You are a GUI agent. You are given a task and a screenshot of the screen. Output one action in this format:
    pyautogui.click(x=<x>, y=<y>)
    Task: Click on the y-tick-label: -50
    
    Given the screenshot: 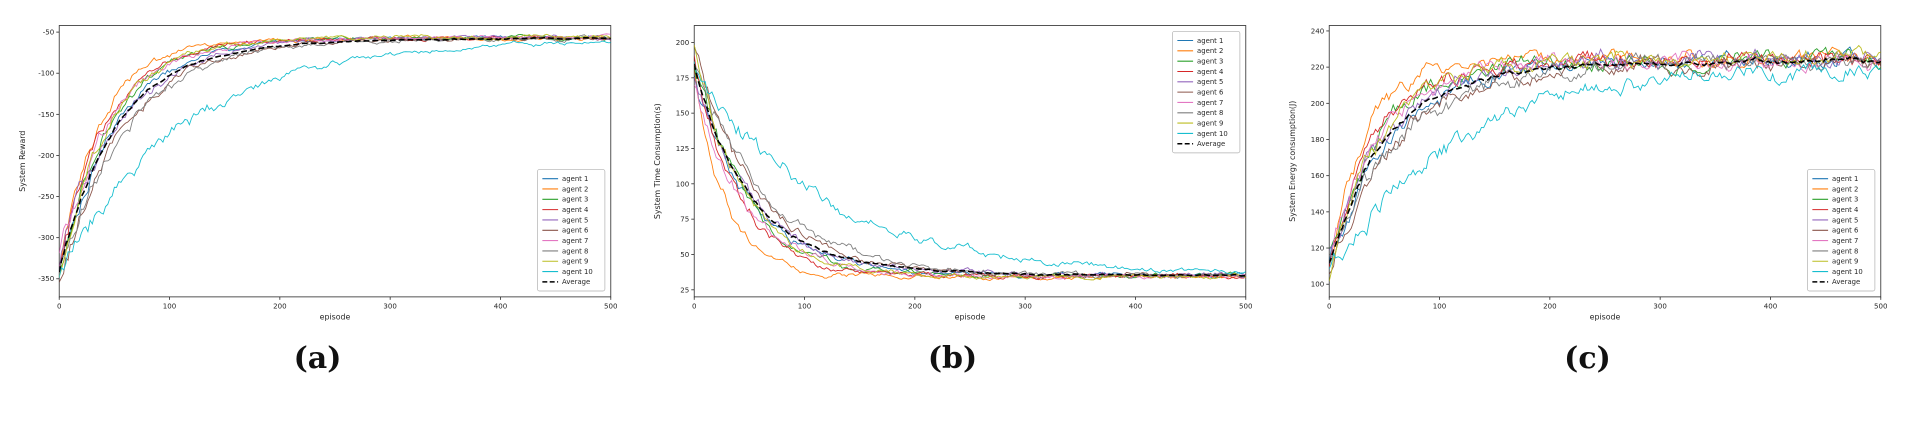 What is the action you would take?
    pyautogui.click(x=48, y=32)
    